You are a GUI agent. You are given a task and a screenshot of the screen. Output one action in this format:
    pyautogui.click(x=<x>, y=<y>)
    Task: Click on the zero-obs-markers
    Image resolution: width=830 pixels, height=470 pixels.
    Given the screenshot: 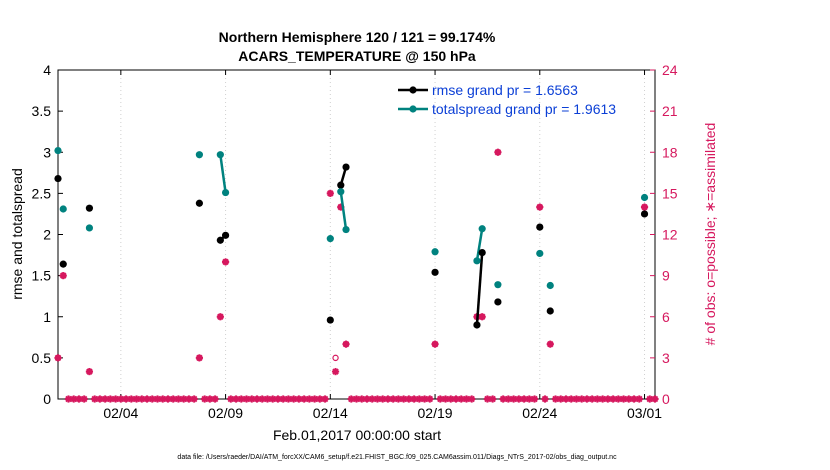 What is the action you would take?
    pyautogui.click(x=361, y=399)
    